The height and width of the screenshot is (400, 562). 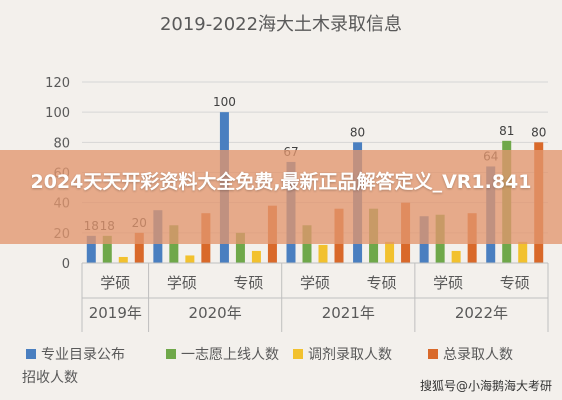 I want to click on x-group-label: 2021年, so click(x=348, y=313).